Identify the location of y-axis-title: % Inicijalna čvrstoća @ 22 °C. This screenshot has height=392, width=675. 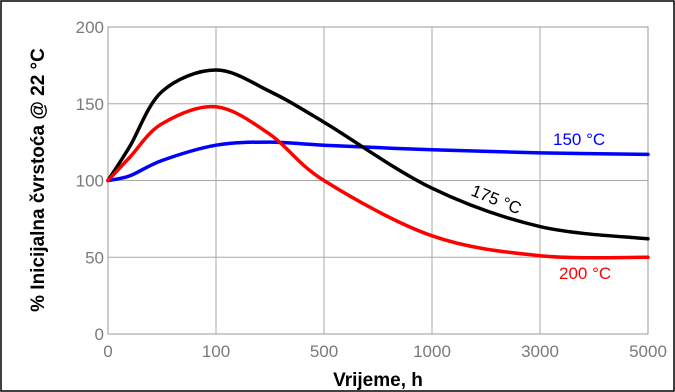
(38, 180).